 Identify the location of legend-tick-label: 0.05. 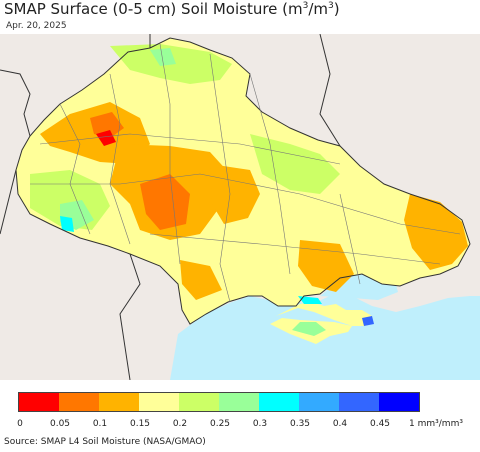
(60, 424).